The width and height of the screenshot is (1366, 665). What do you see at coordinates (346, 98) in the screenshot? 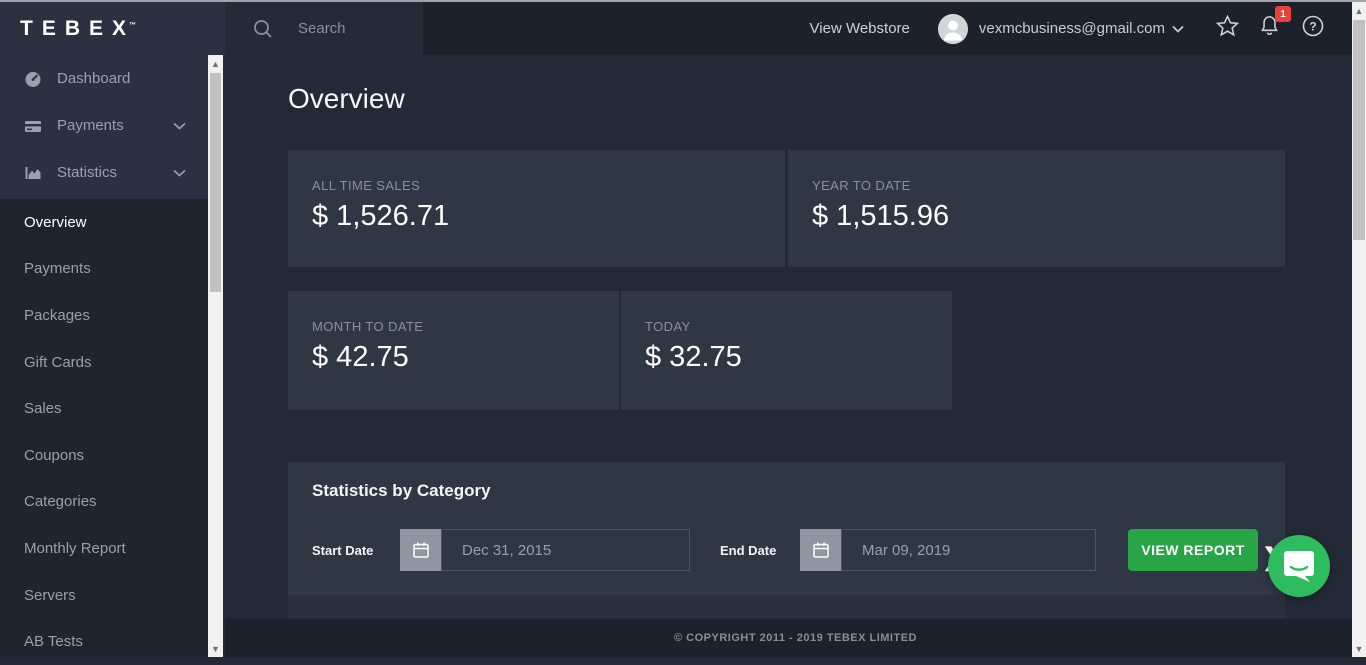
I see `page-title: Overview` at bounding box center [346, 98].